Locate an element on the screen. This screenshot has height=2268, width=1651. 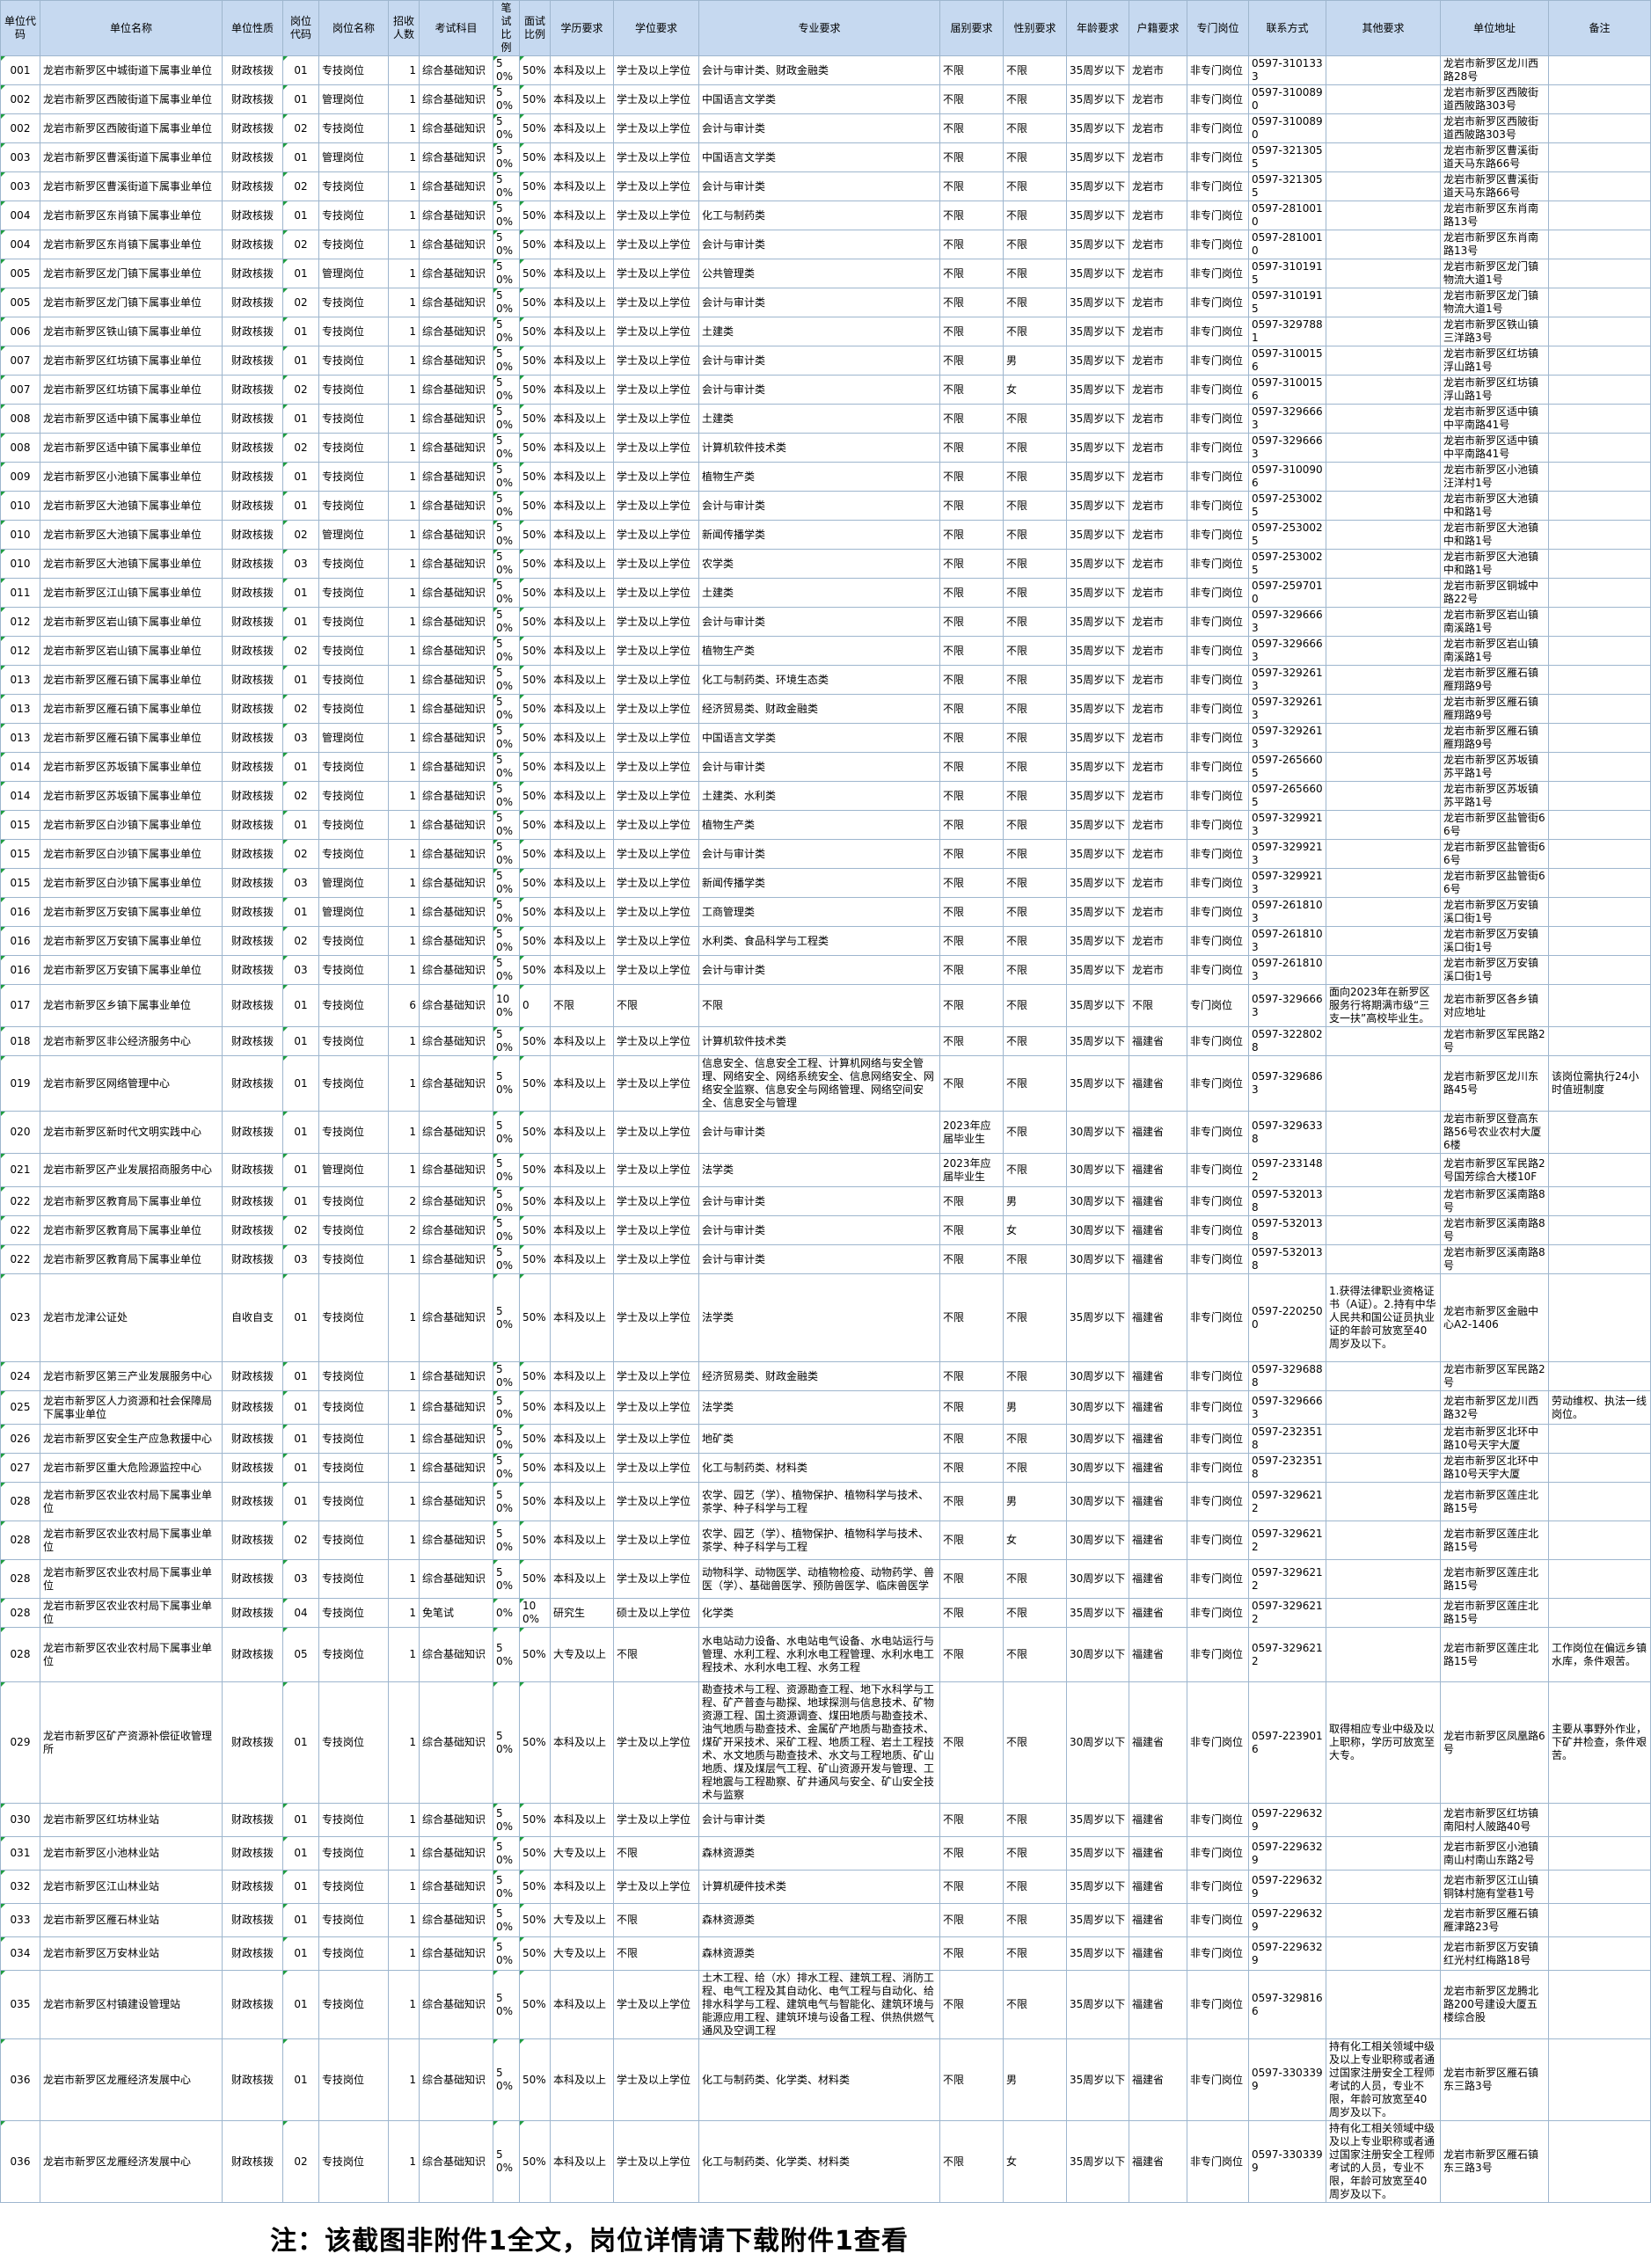
cell: 04 is located at coordinates (300, 1613).